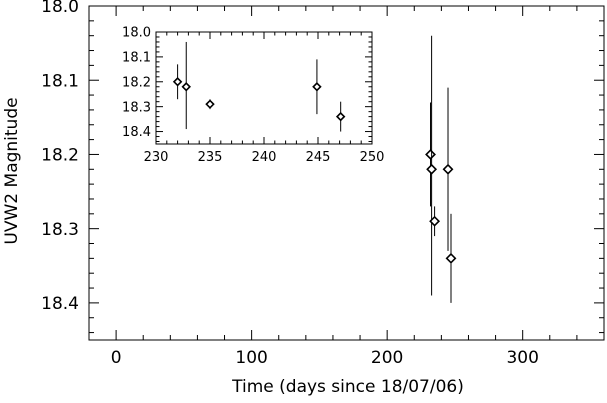 Image resolution: width=607 pixels, height=403 pixels. What do you see at coordinates (522, 358) in the screenshot?
I see `x-tick-label: 300` at bounding box center [522, 358].